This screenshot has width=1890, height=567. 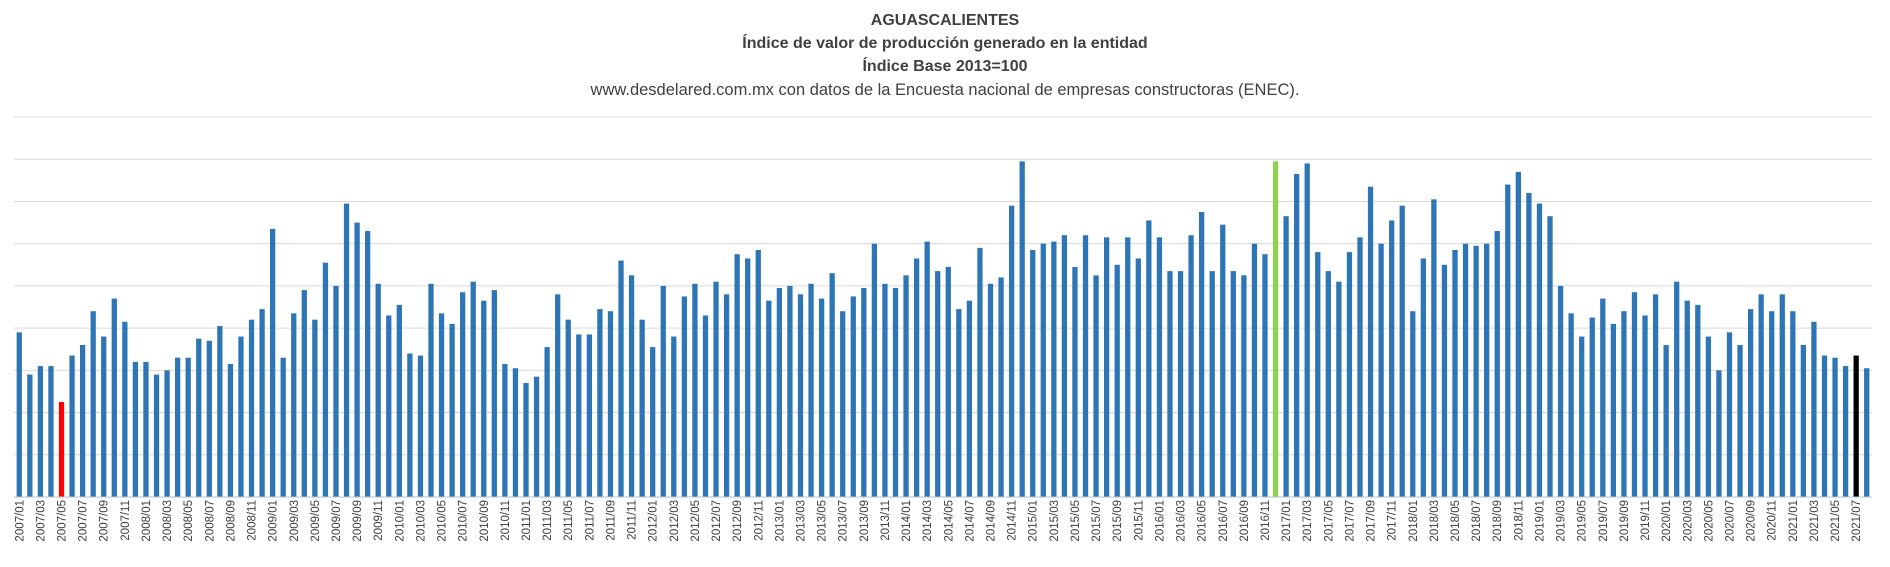 I want to click on x-tick-label: 2011/05, so click(x=569, y=520).